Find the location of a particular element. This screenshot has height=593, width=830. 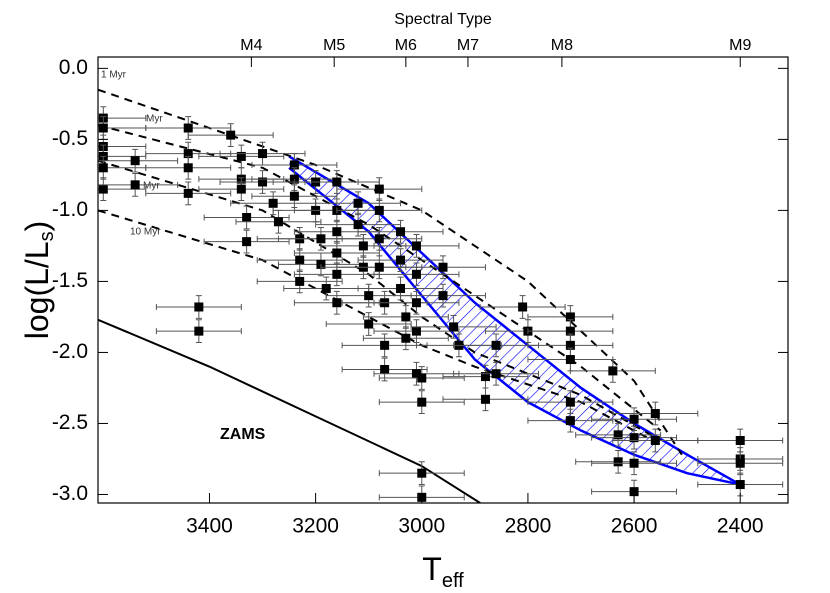

x-tick-label: 3400 is located at coordinates (209, 526).